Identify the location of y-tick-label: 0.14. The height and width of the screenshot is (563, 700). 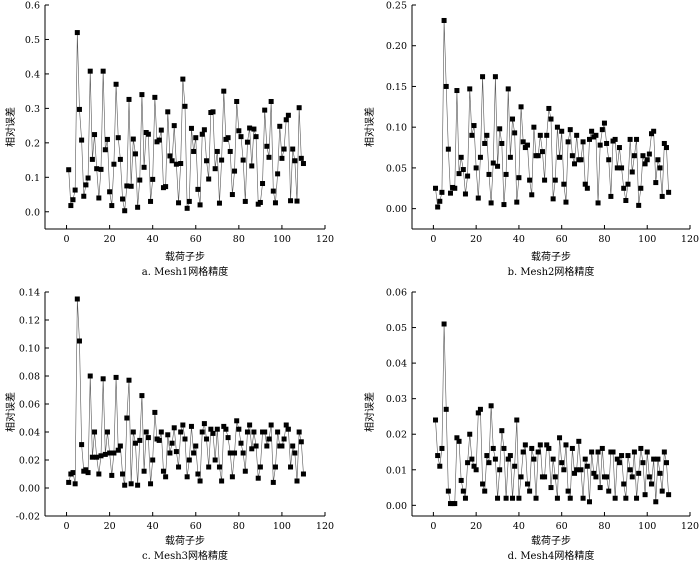
(29, 293).